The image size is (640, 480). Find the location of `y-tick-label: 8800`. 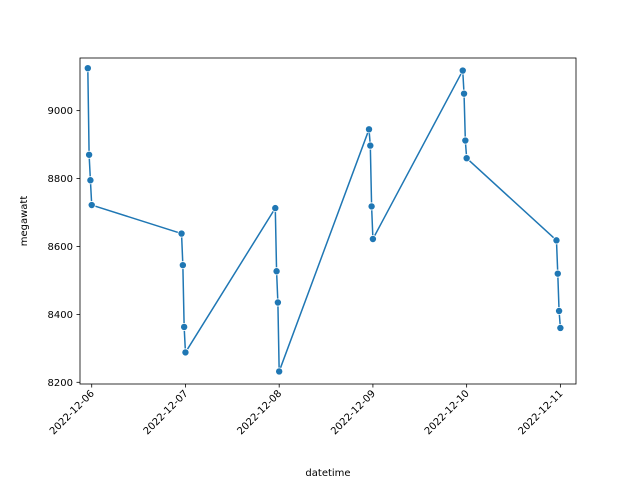

y-tick-label: 8800 is located at coordinates (60, 179).